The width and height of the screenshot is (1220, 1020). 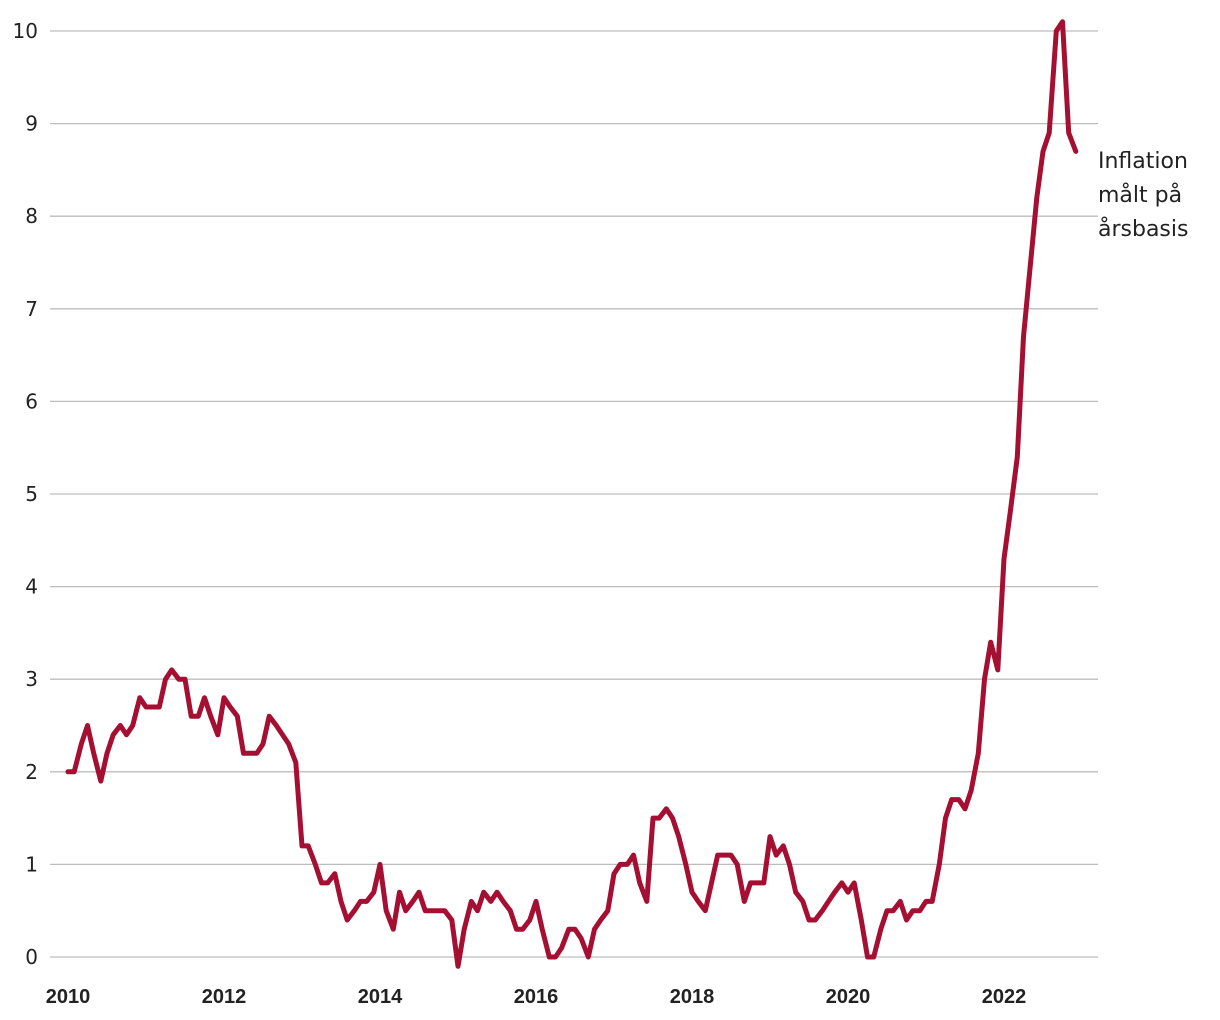 I want to click on x-tick-label: 2022, so click(x=1004, y=997).